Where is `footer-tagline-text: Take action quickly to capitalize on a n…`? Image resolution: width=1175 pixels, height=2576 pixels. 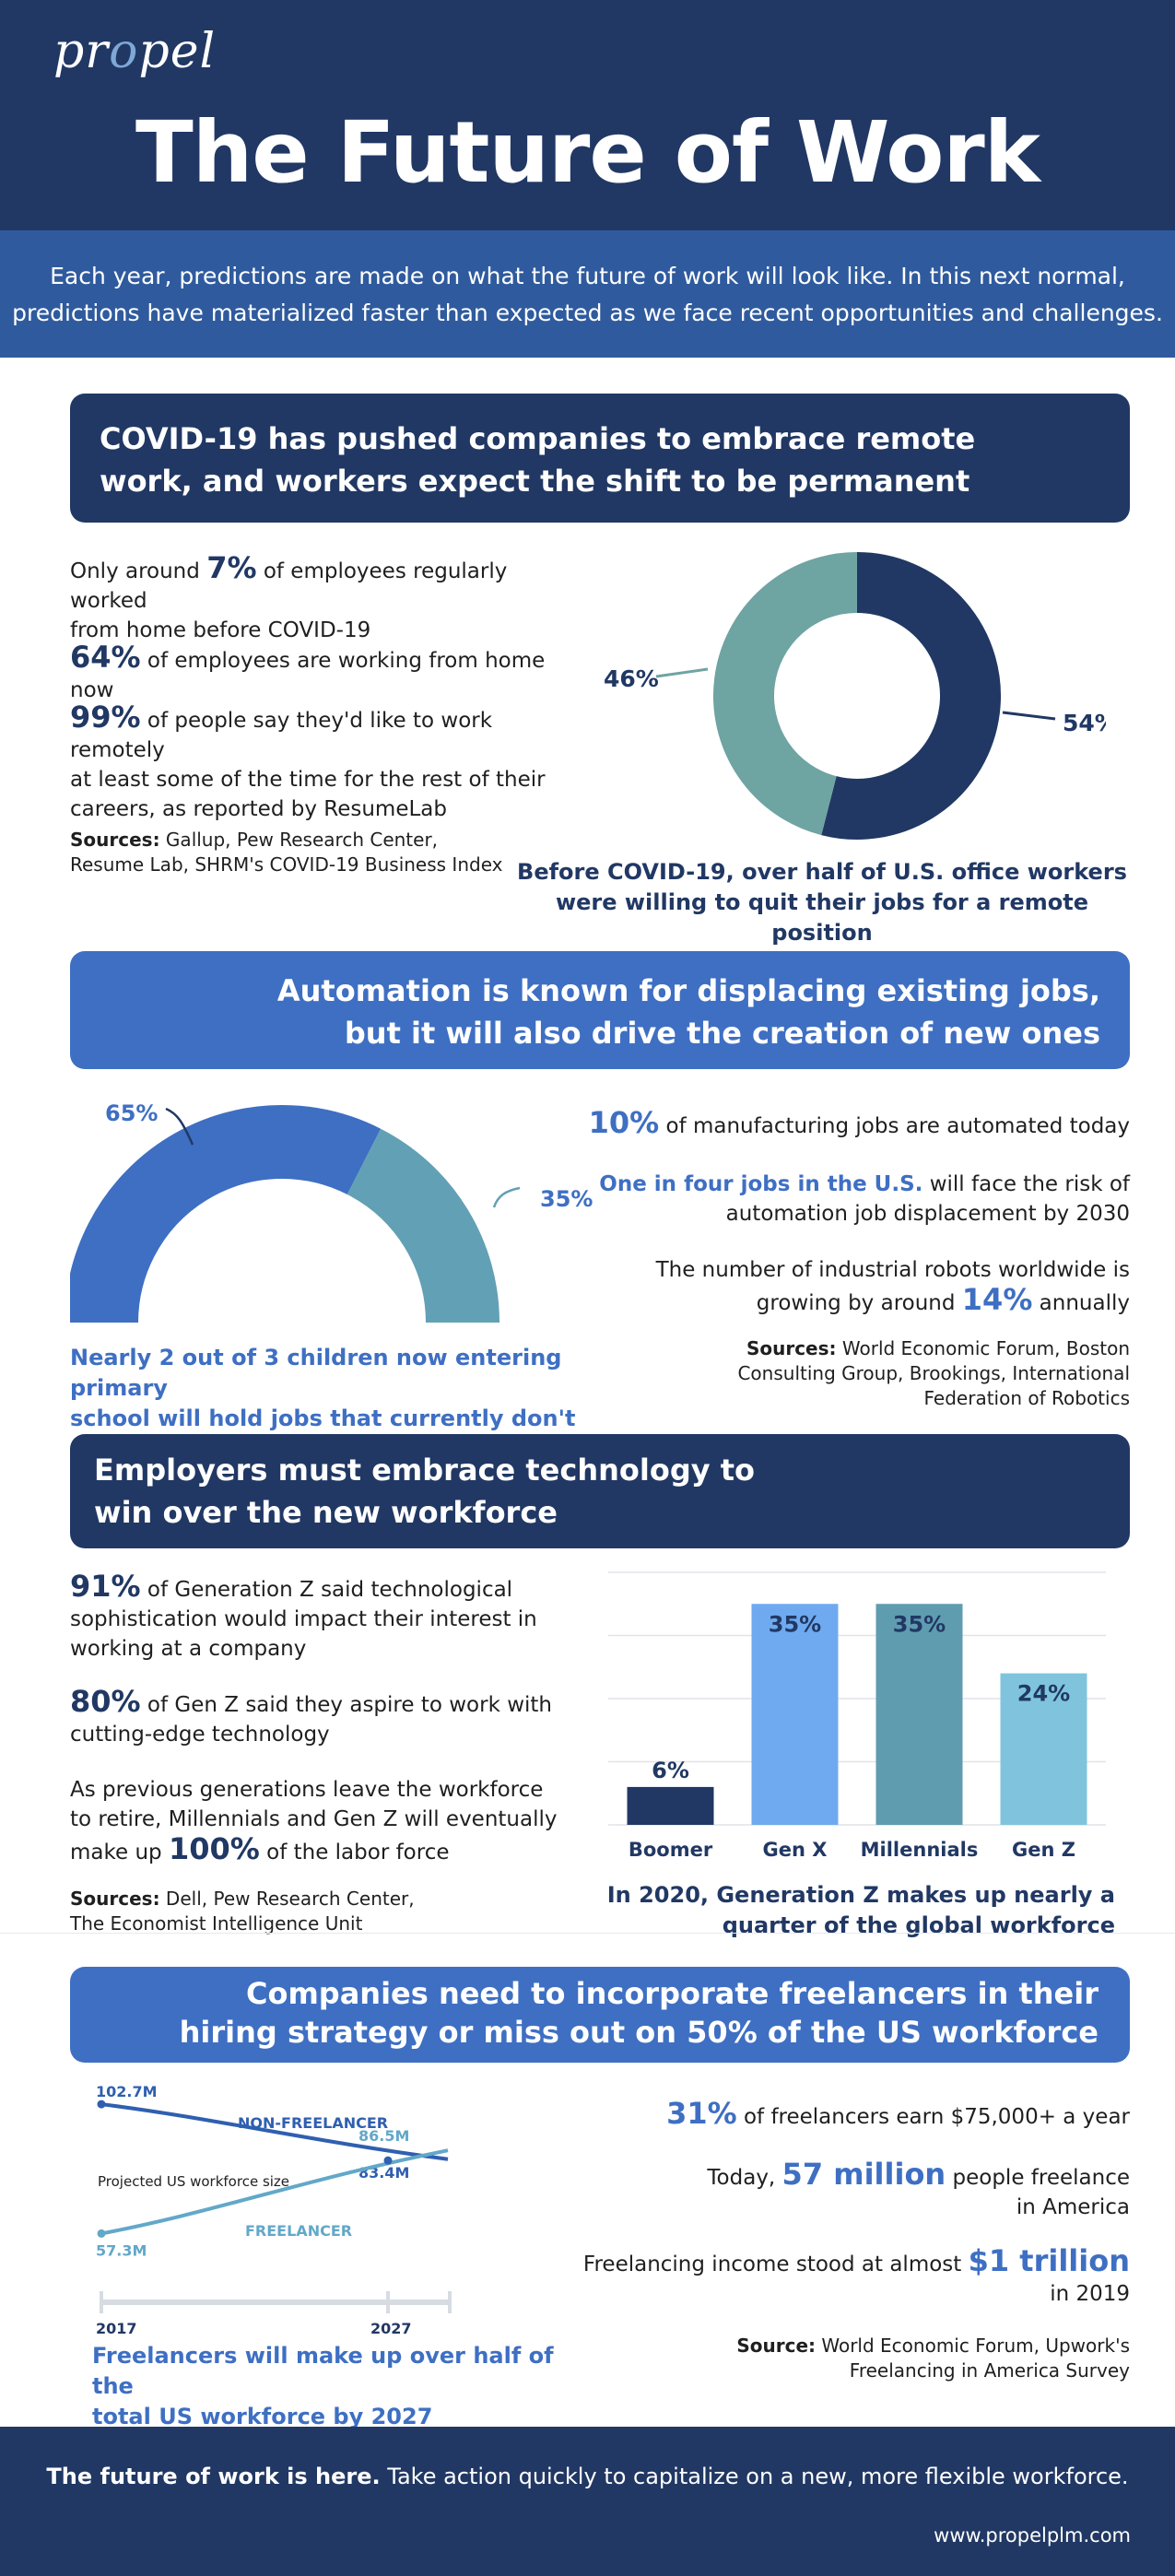 footer-tagline-text: Take action quickly to capitalize on a n… is located at coordinates (754, 2476).